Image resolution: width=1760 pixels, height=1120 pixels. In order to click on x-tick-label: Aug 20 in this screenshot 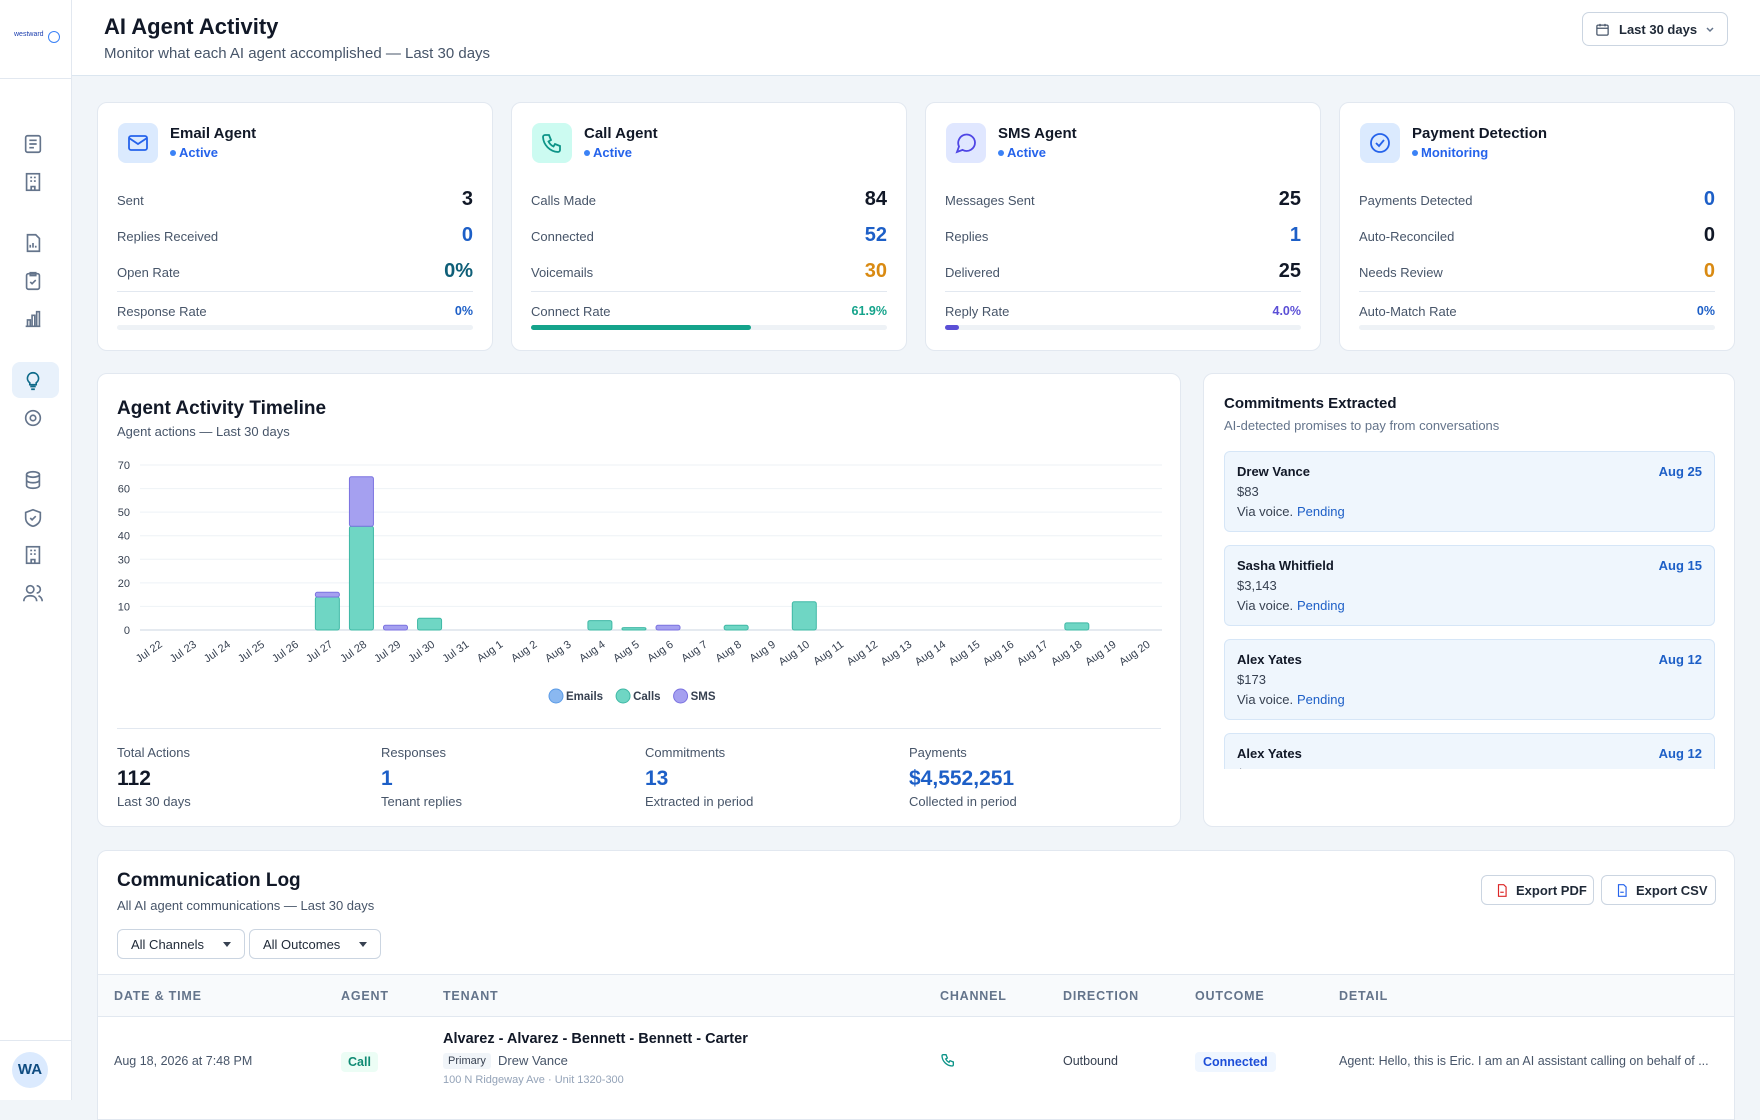, I will do `click(1134, 654)`.